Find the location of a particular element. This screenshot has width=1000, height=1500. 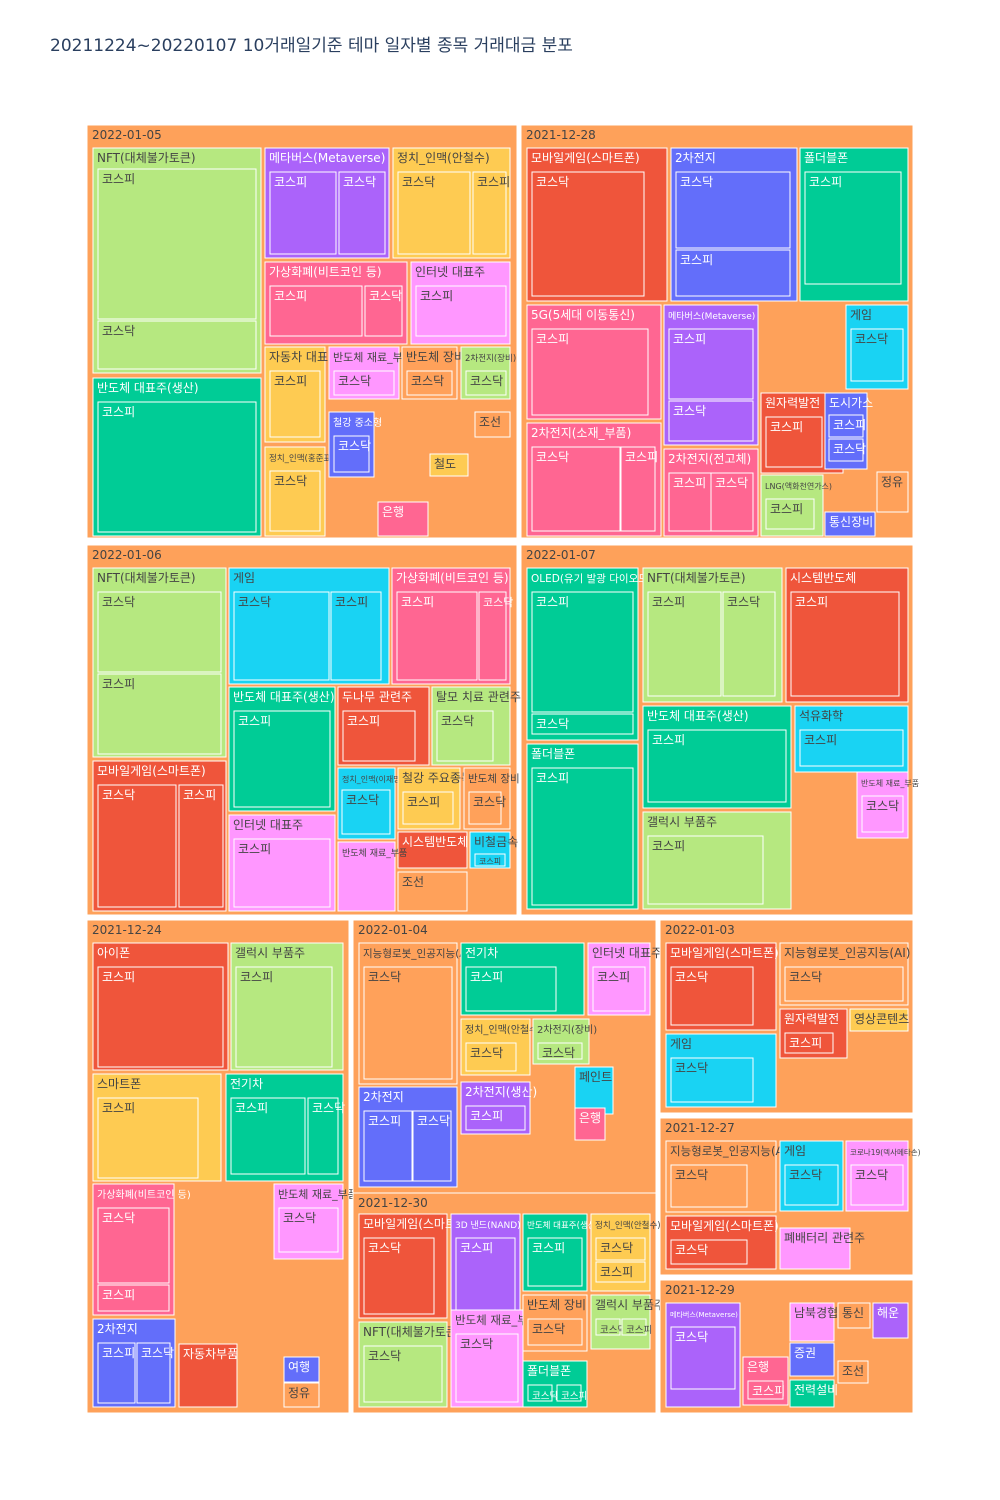

theme-cell: 남북경협 is located at coordinates (813, 1322).